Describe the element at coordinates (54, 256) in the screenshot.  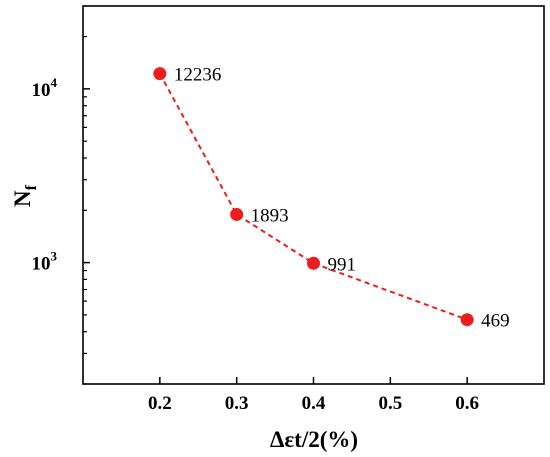
I see `y-tick-label-exponent: 3` at that location.